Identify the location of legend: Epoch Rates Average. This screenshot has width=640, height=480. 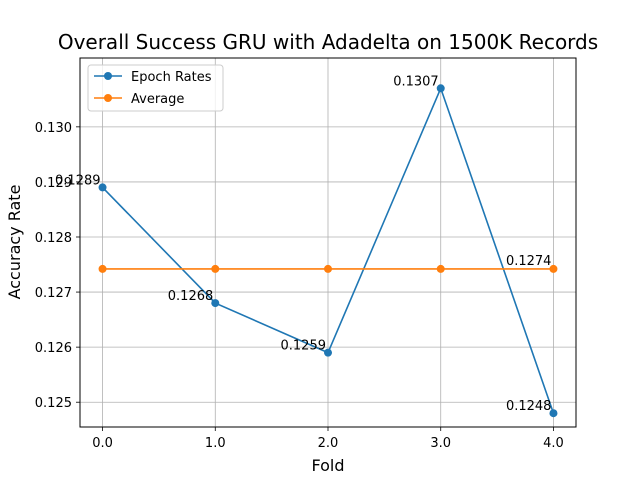
(155, 88).